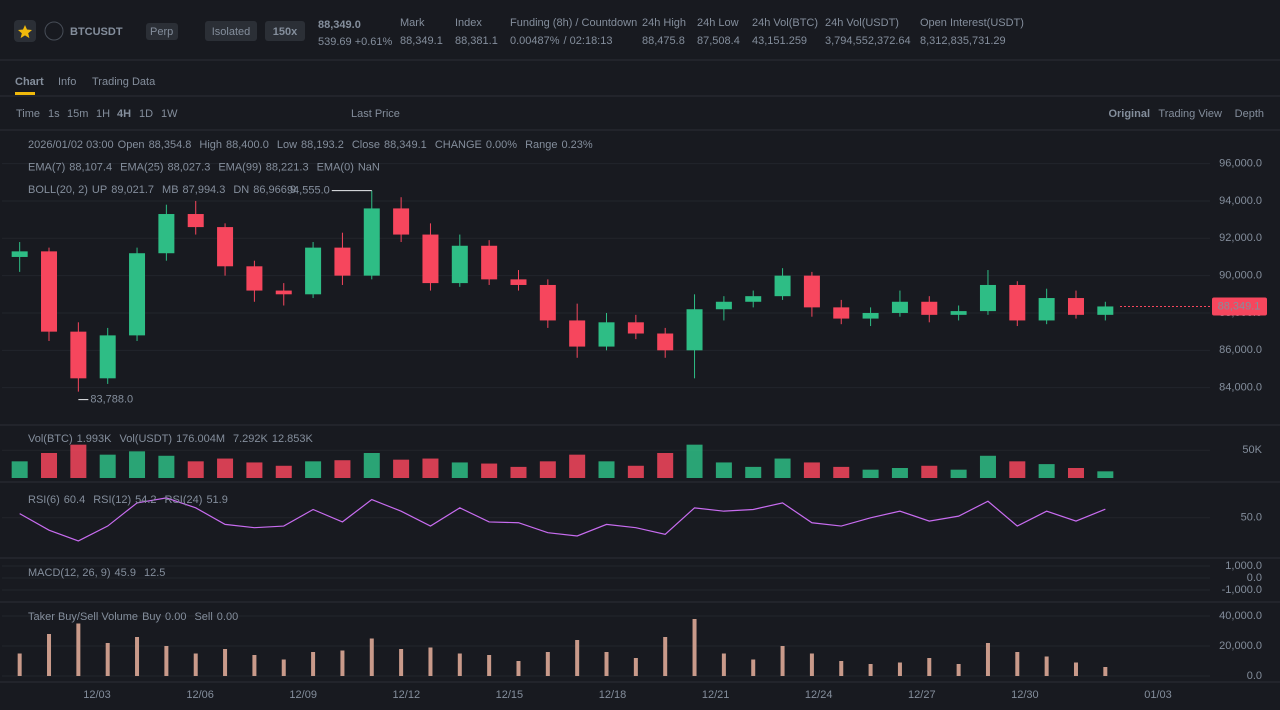 The height and width of the screenshot is (710, 1280). I want to click on legend-value: 86,966.9, so click(274, 190).